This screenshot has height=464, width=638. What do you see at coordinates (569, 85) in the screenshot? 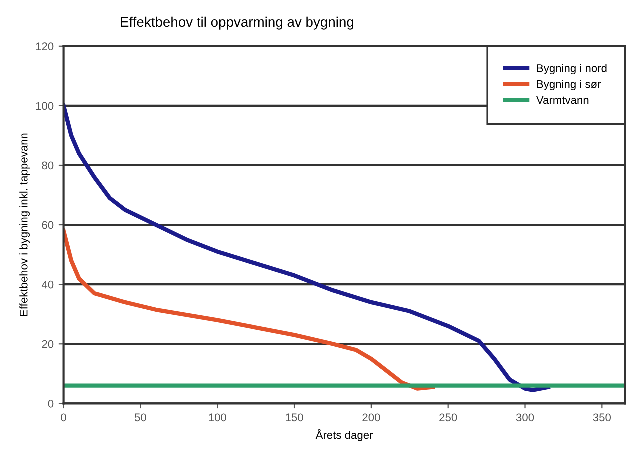
I see `legend-label: Bygning i sør` at bounding box center [569, 85].